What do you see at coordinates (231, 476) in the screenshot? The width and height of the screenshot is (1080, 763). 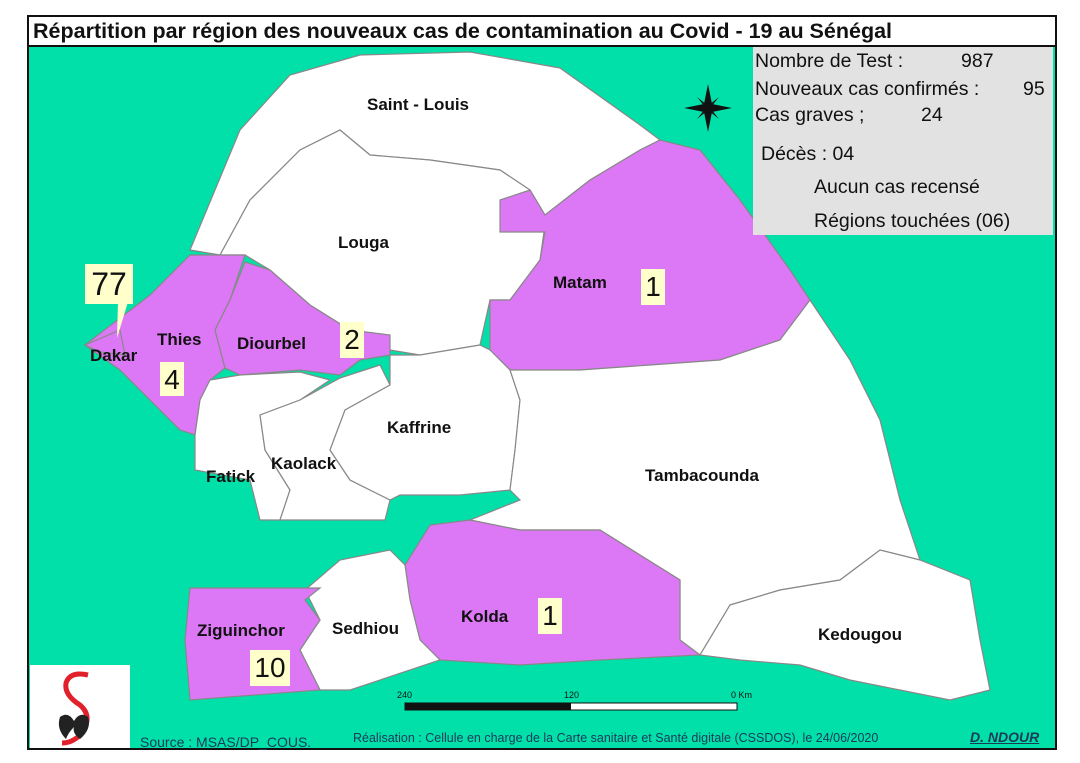 I see `label-fatick: Fatick` at bounding box center [231, 476].